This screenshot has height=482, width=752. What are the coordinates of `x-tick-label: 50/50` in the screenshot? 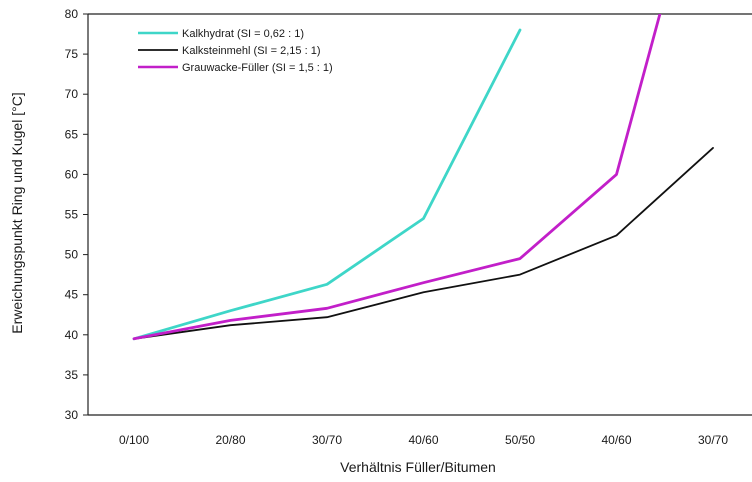 It's located at (520, 440).